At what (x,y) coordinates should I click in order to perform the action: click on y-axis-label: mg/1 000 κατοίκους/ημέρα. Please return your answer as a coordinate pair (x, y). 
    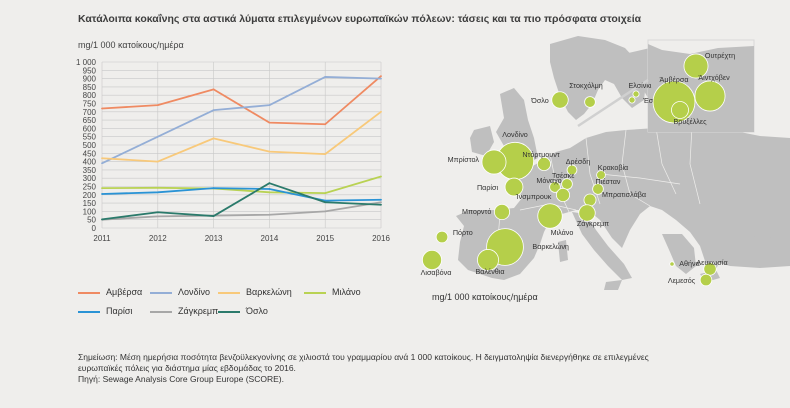
    Looking at the image, I should click on (131, 45).